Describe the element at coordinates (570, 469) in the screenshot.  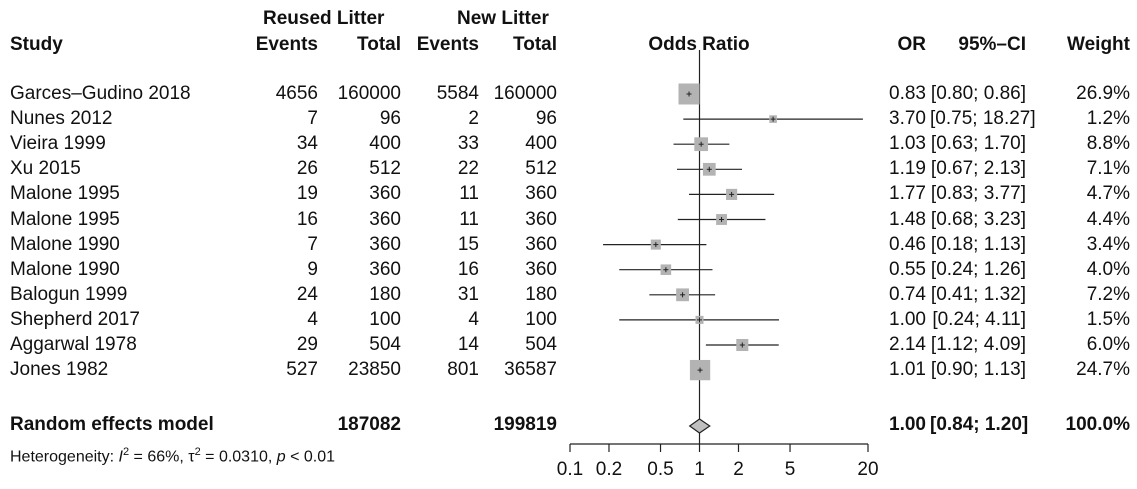
I see `x-tick-label: 0.1` at that location.